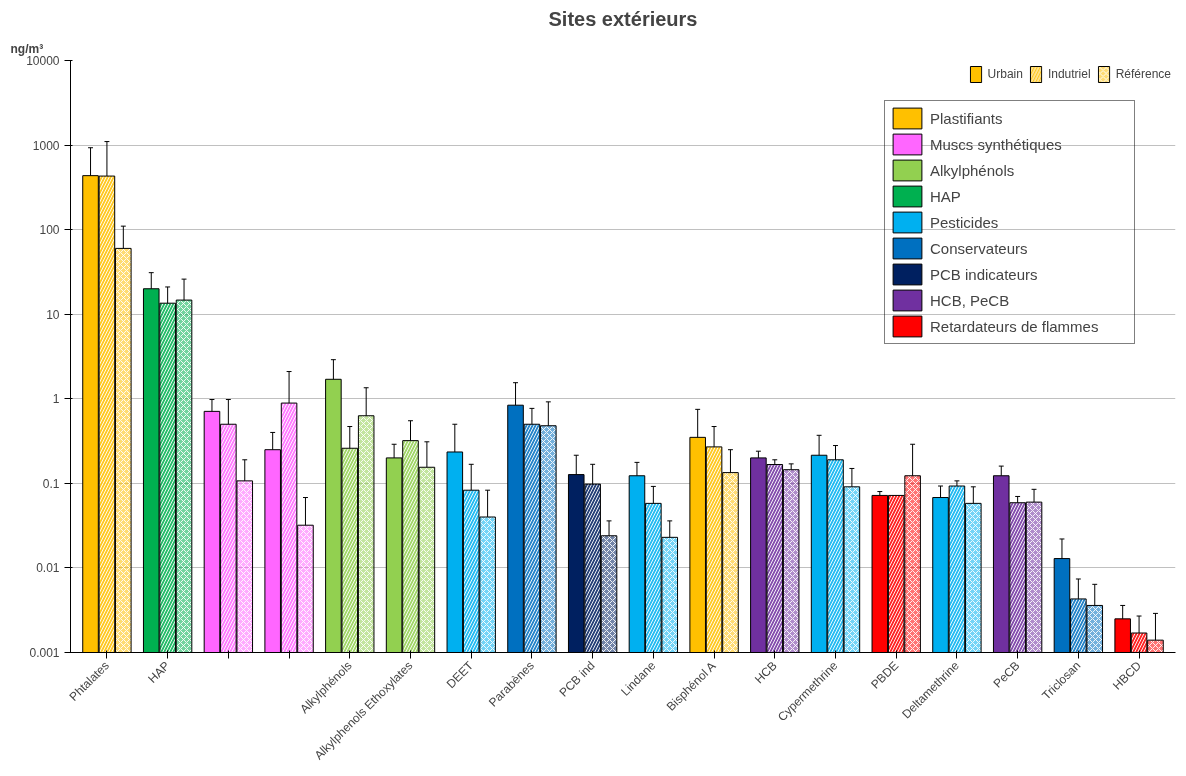 The width and height of the screenshot is (1186, 776). I want to click on legend-label: HCB, PeCB, so click(970, 300).